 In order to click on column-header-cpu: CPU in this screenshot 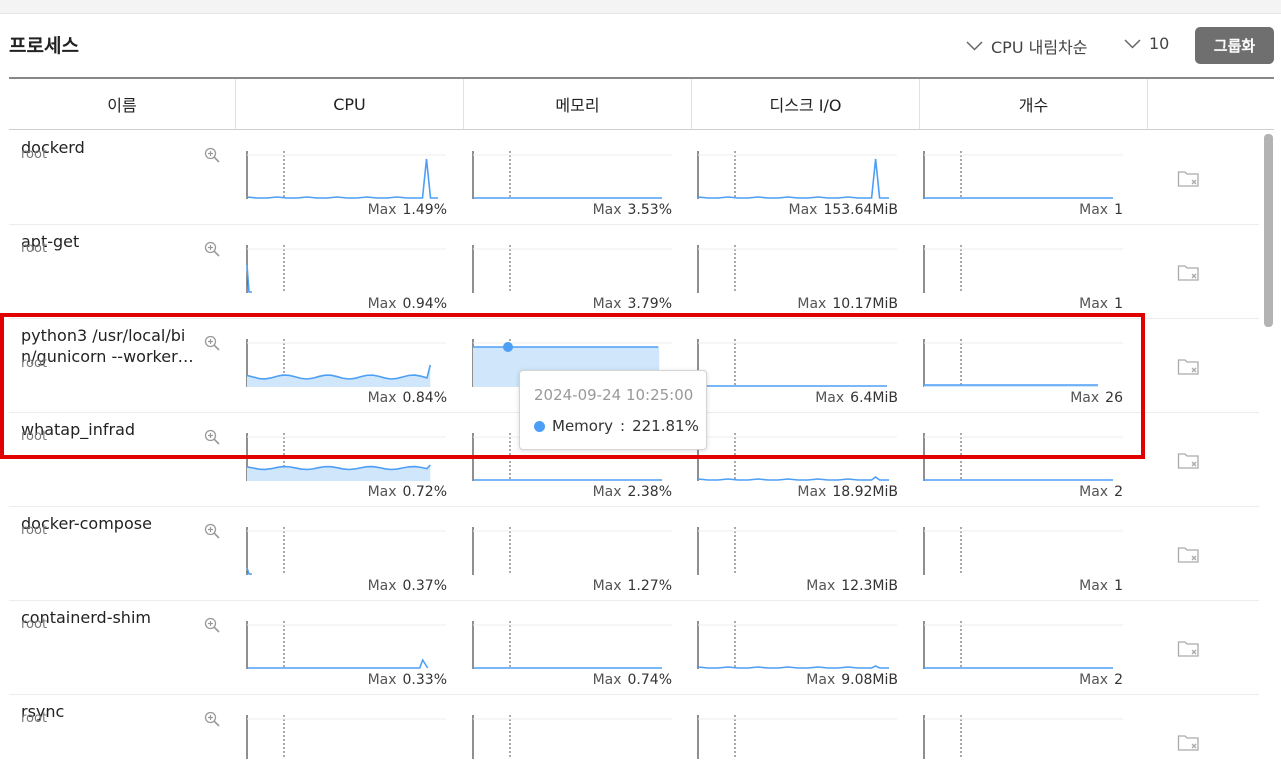, I will do `click(350, 104)`.